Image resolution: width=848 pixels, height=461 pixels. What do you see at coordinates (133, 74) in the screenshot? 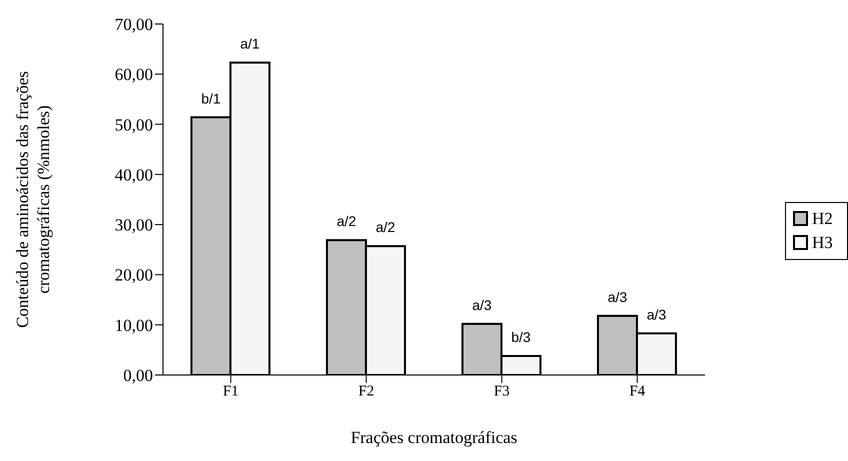
I see `y-tick-label: 60,00` at bounding box center [133, 74].